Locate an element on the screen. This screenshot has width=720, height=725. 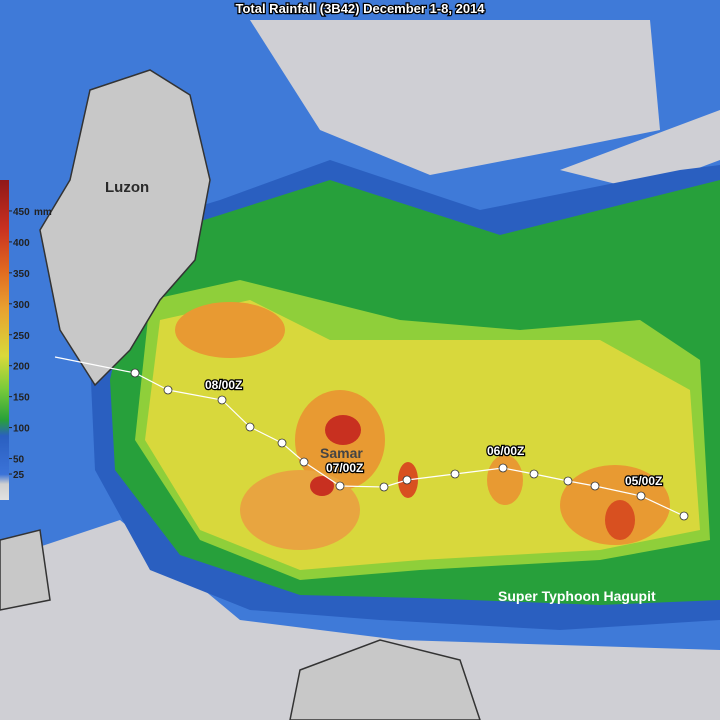
land-luzon is located at coordinates (125, 228).